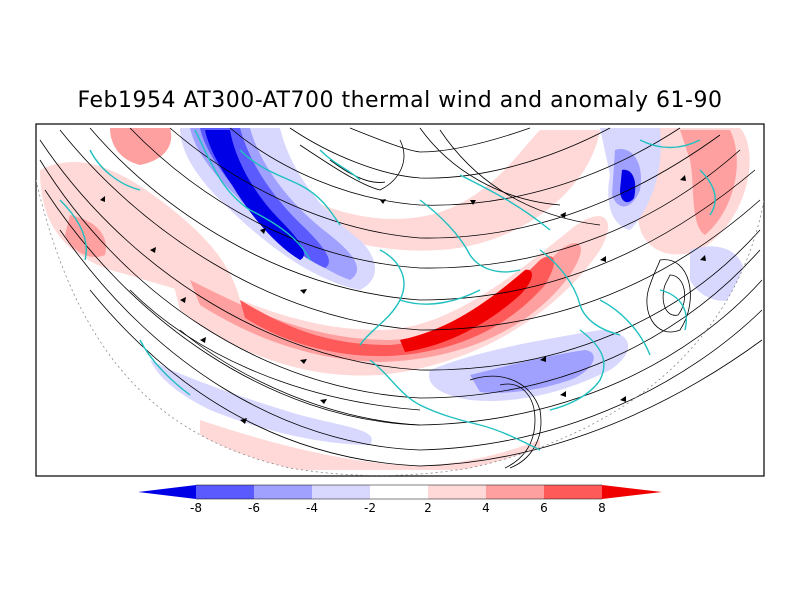 The width and height of the screenshot is (800, 600). Describe the element at coordinates (370, 445) in the screenshot. I see `pos-anomaly-light-south` at that location.